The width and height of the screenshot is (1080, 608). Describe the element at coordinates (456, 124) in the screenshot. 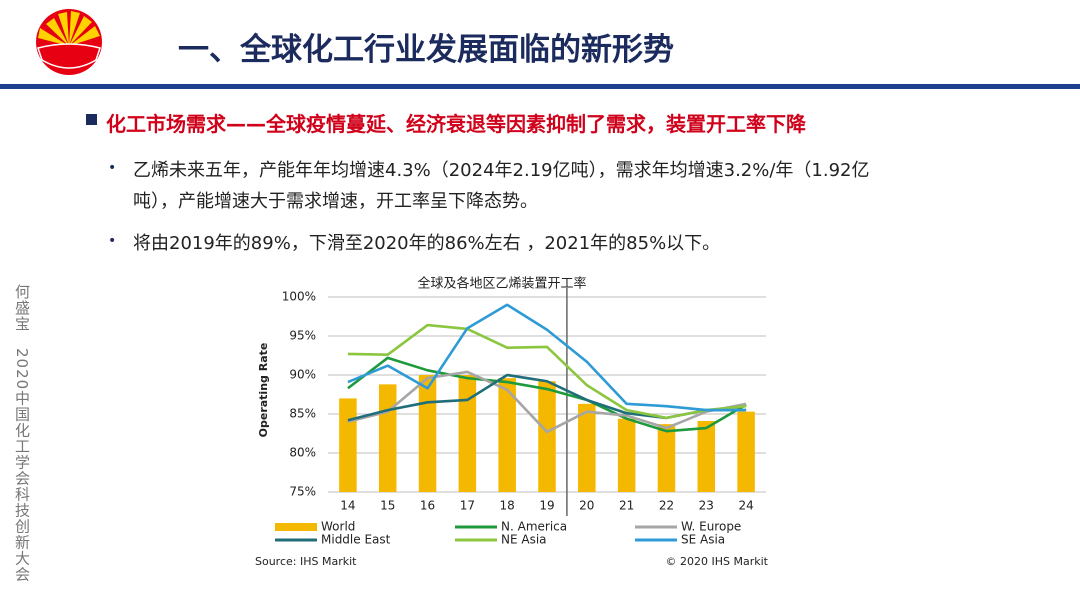

I see `section-heading: 化工市场需求——全球疫情蔓延、经济衰退等因素抑制了需求，装置开工率下降` at that location.